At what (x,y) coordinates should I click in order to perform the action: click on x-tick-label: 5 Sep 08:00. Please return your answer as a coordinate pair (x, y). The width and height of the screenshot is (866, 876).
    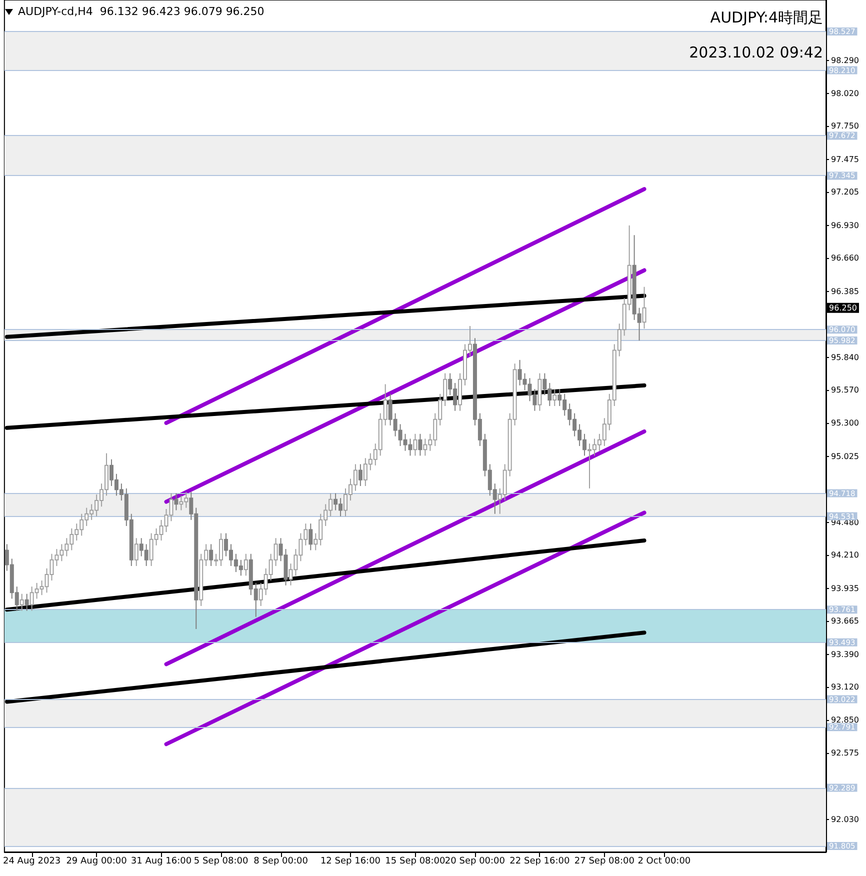
    Looking at the image, I should click on (221, 861).